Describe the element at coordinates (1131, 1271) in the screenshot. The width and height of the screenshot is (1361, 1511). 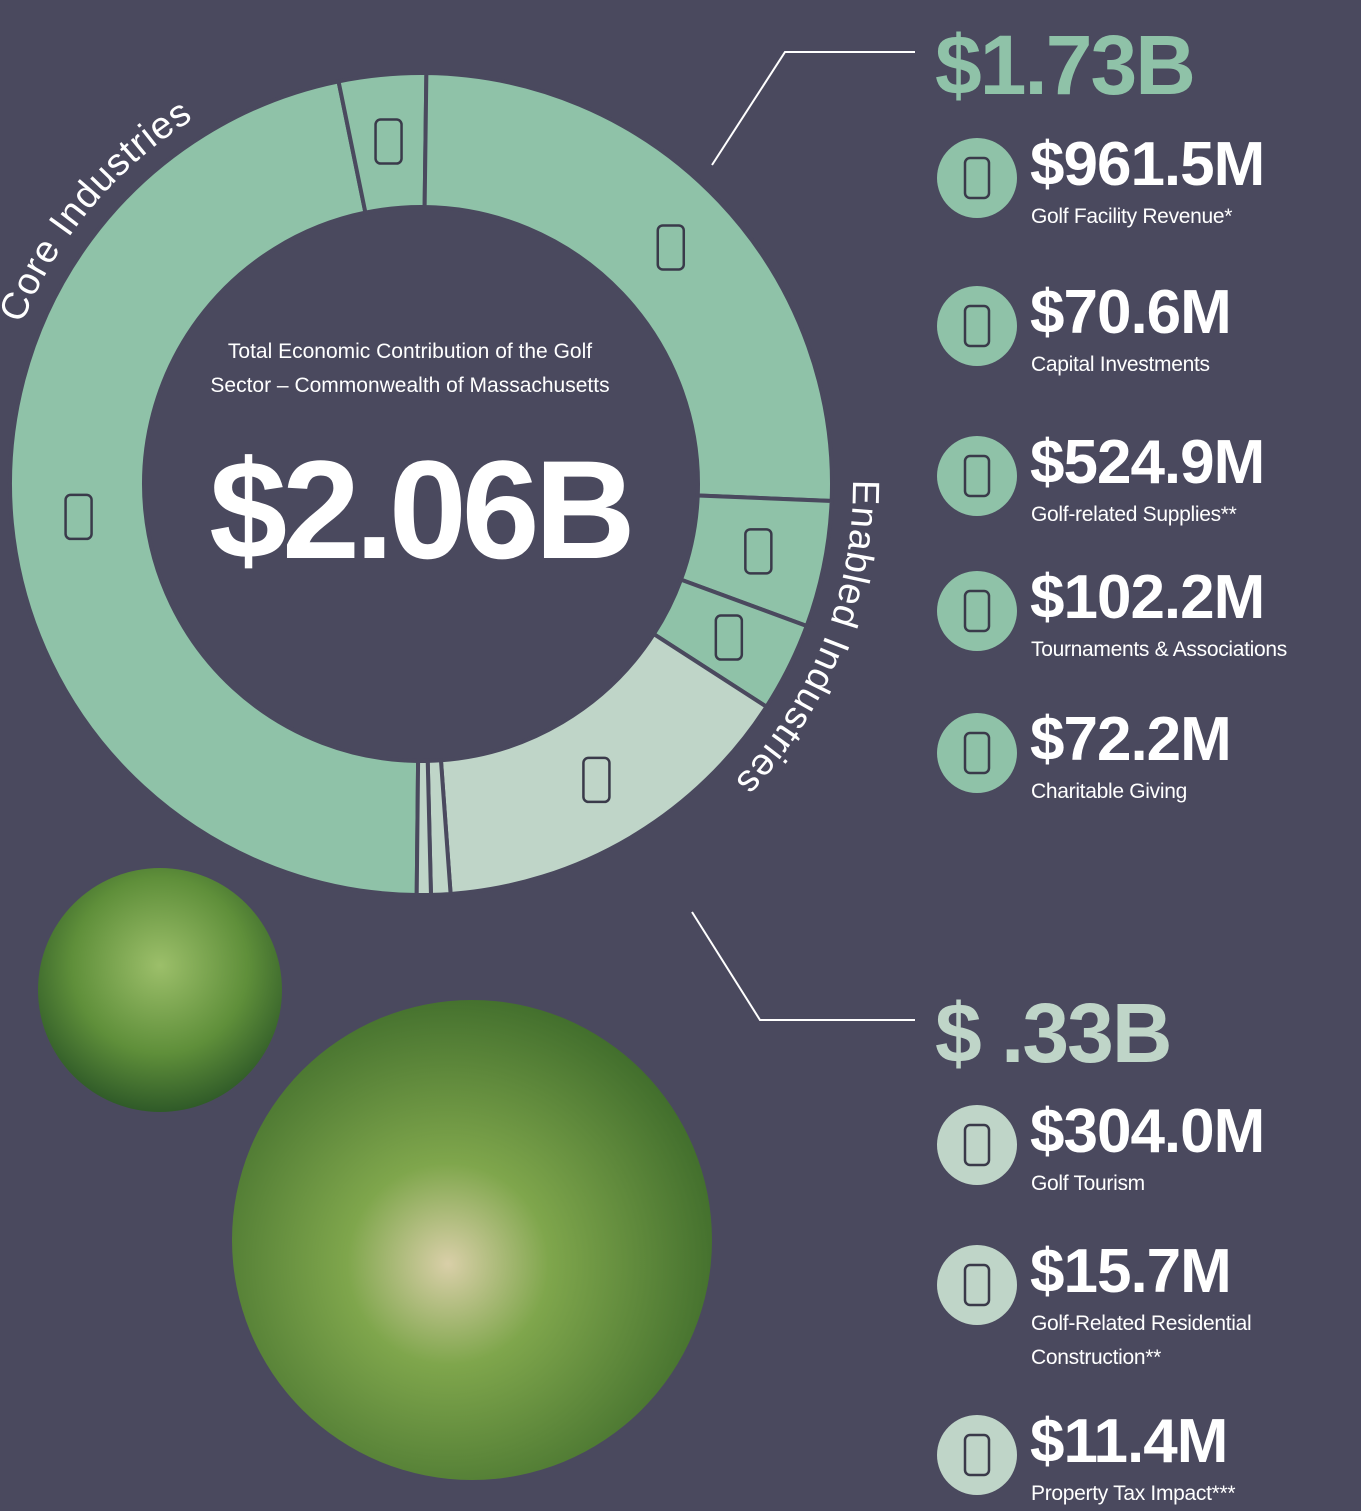
I see `item-value: $15.7M` at that location.